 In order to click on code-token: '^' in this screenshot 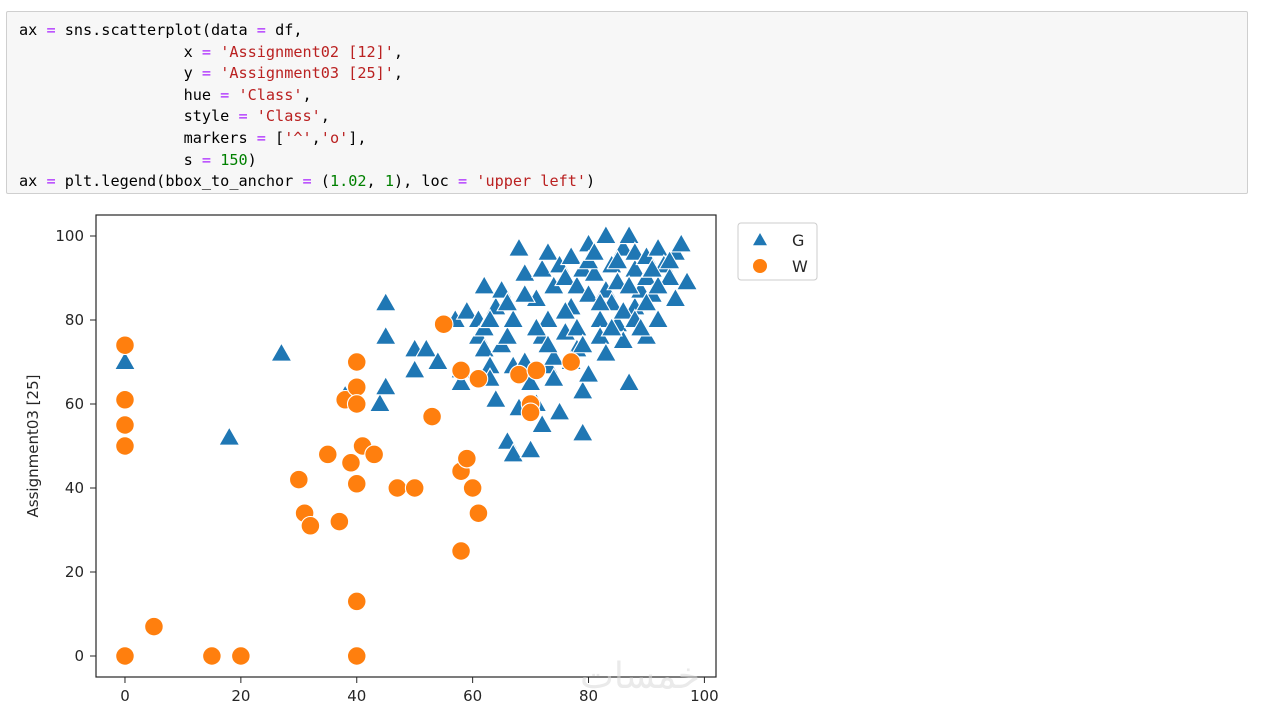, I will do `click(298, 137)`.